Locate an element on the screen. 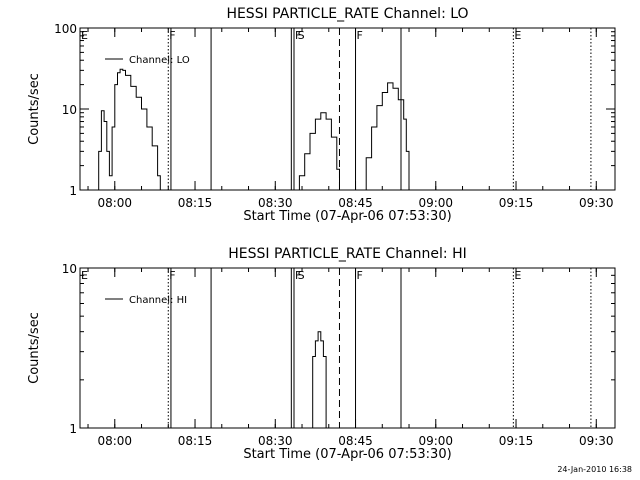 The image size is (640, 480). plot-timestamp: 24-Jan-2010 16:38 is located at coordinates (594, 469).